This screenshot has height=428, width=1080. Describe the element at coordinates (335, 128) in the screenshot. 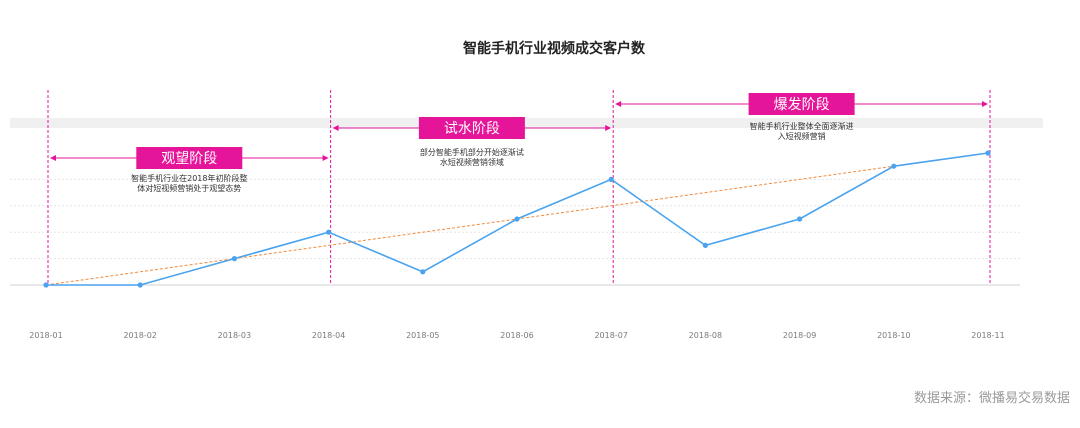

I see `phase-1-arrow-left` at that location.